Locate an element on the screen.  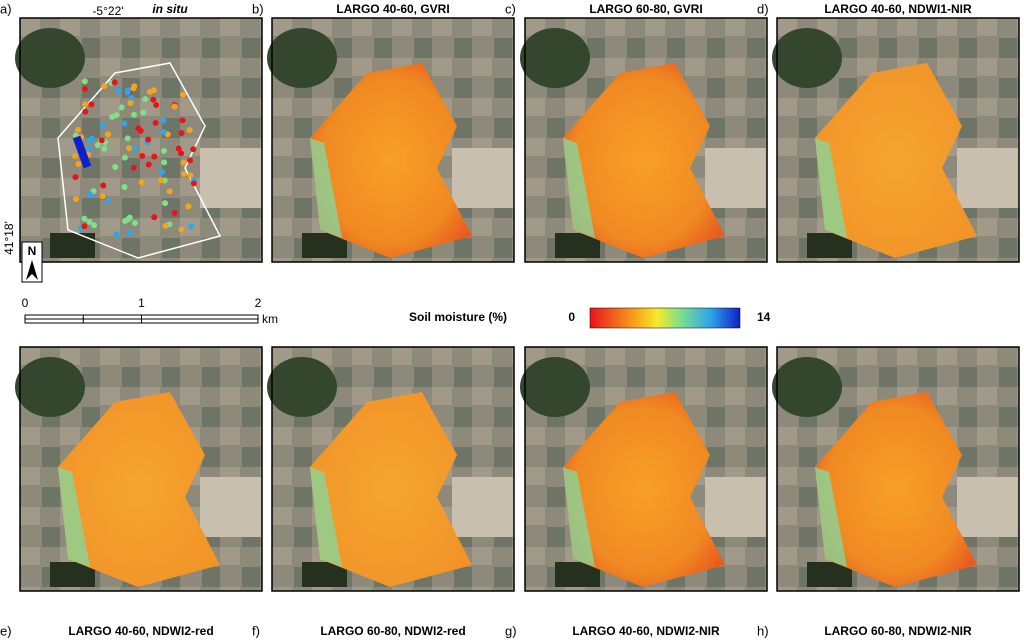
scale-tick-label: 2 is located at coordinates (258, 303).